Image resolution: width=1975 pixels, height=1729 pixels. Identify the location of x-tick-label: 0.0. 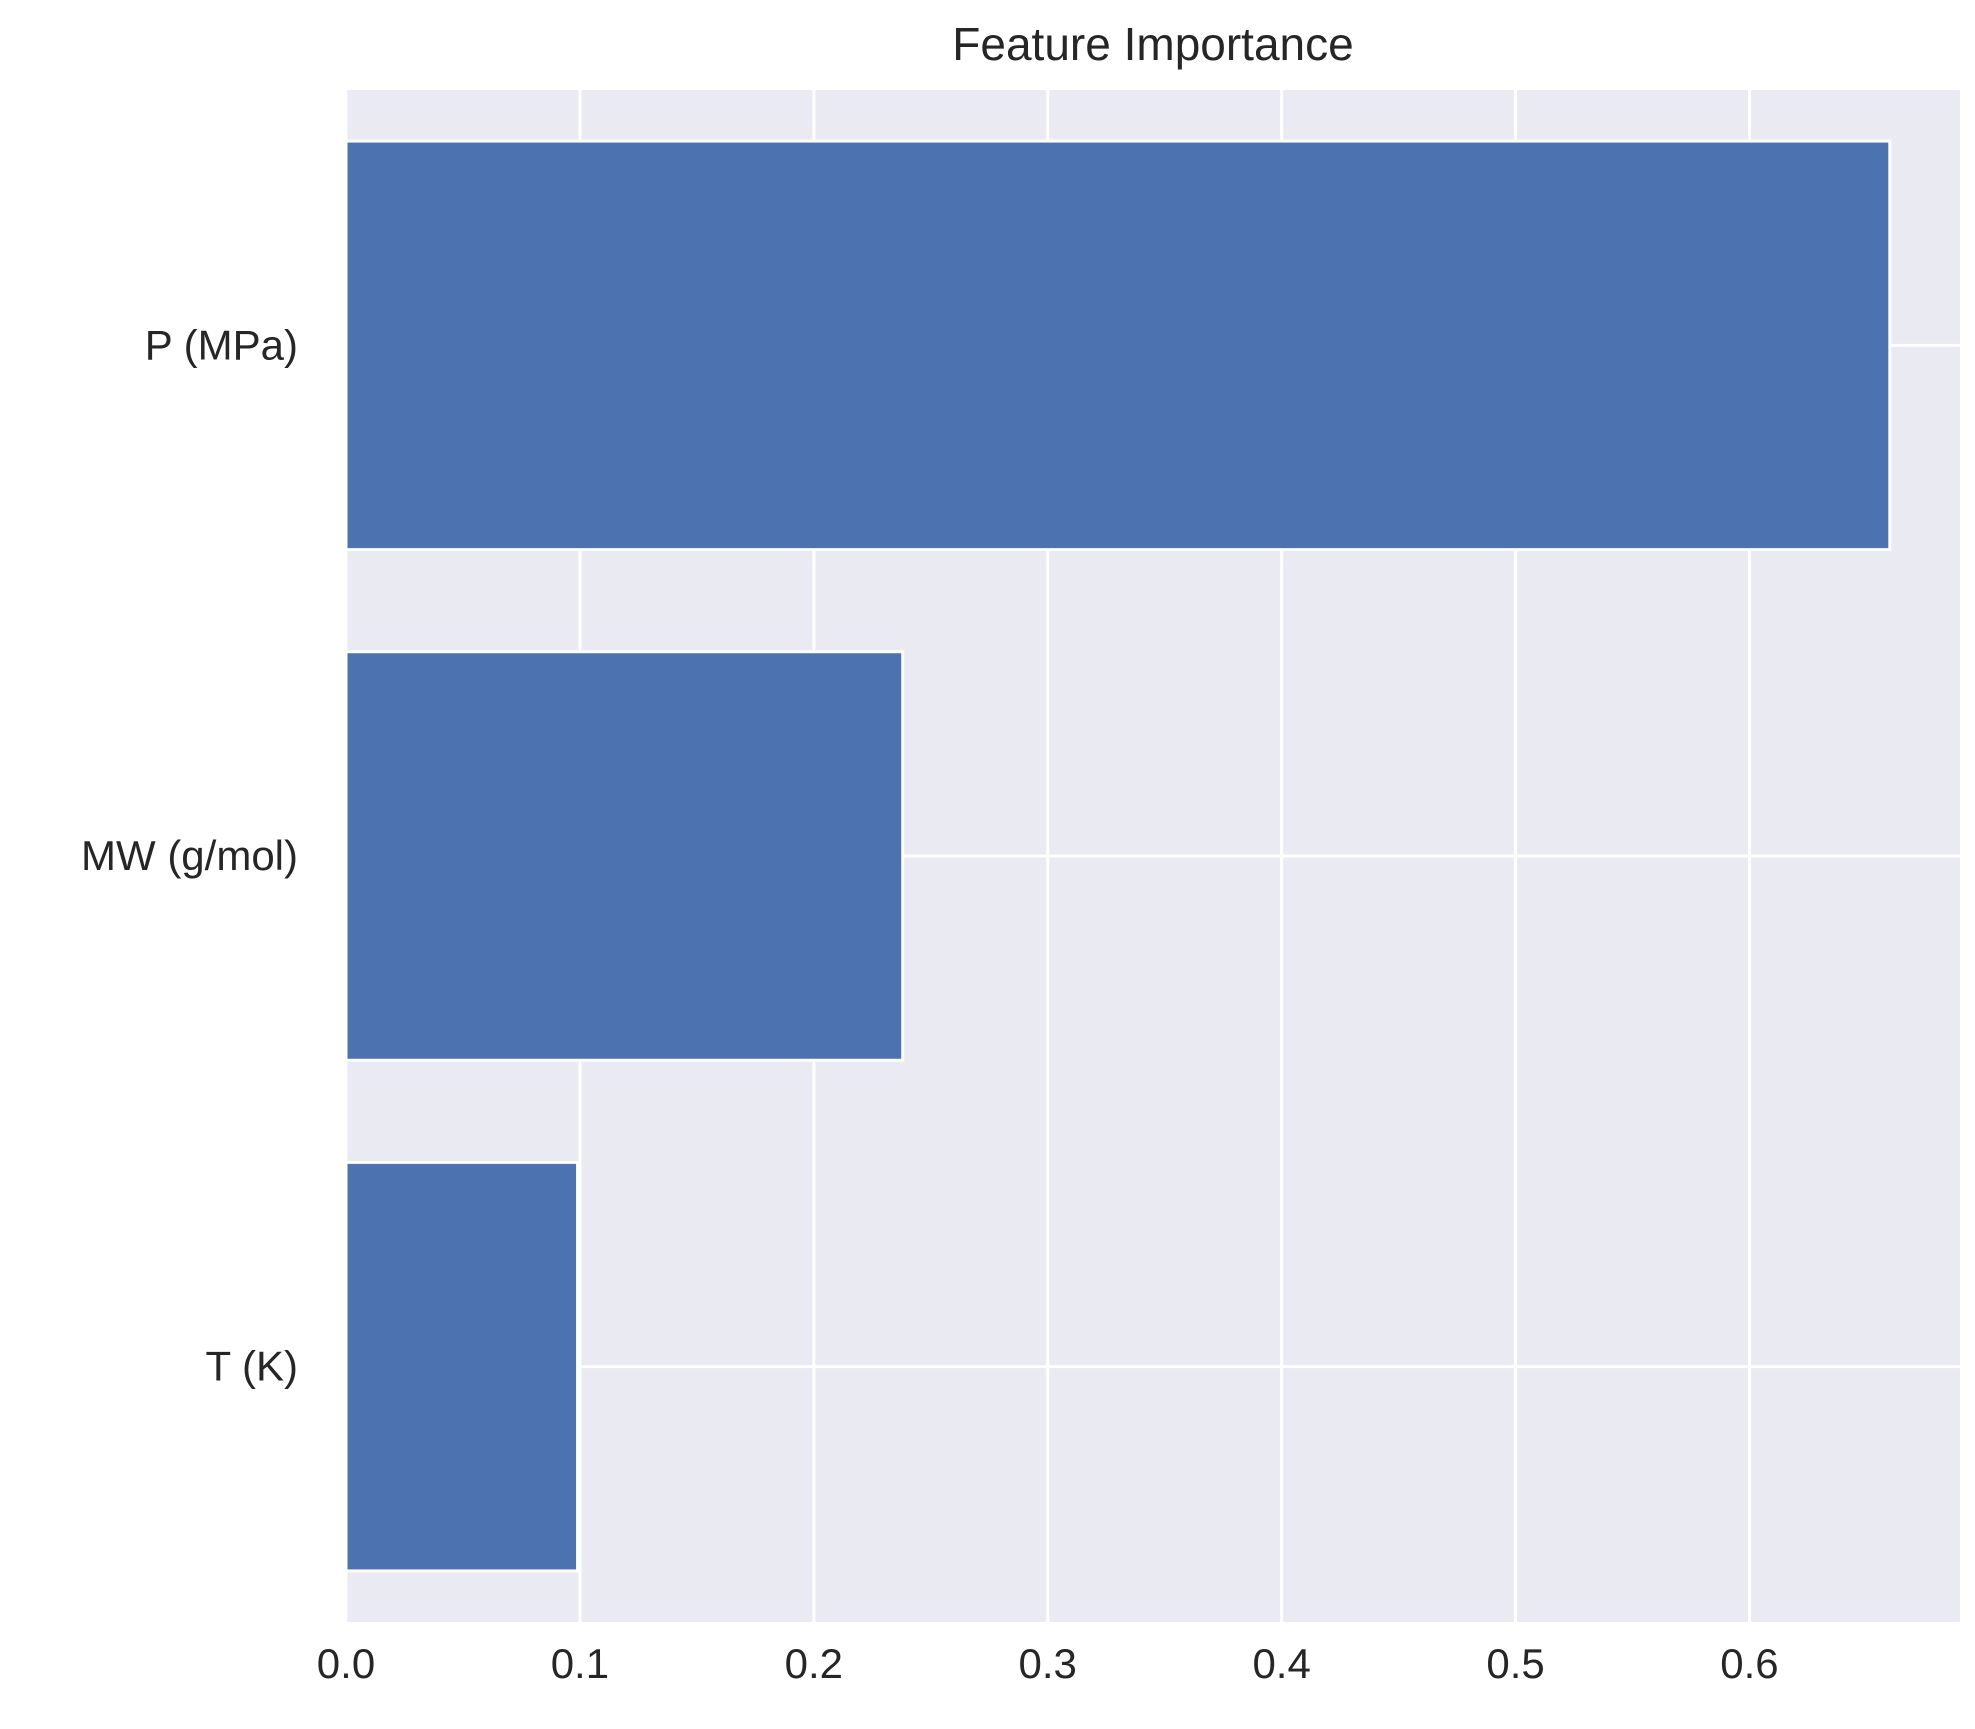
(346, 1663).